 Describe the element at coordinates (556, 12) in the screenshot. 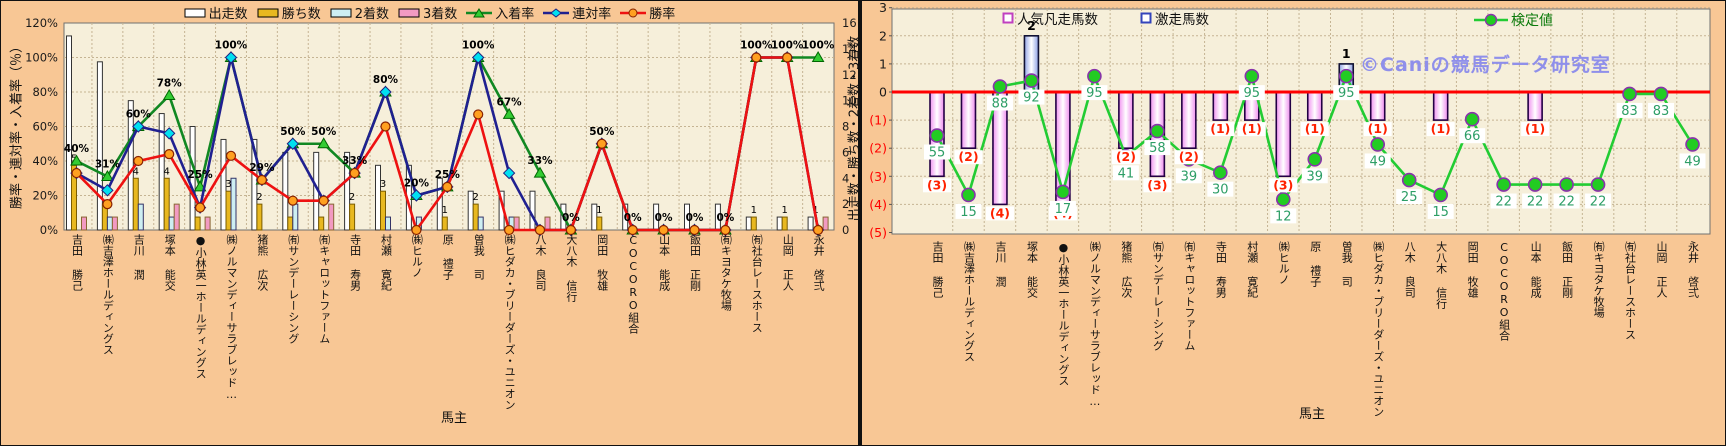

I see `legend-line-swatch-icon` at that location.